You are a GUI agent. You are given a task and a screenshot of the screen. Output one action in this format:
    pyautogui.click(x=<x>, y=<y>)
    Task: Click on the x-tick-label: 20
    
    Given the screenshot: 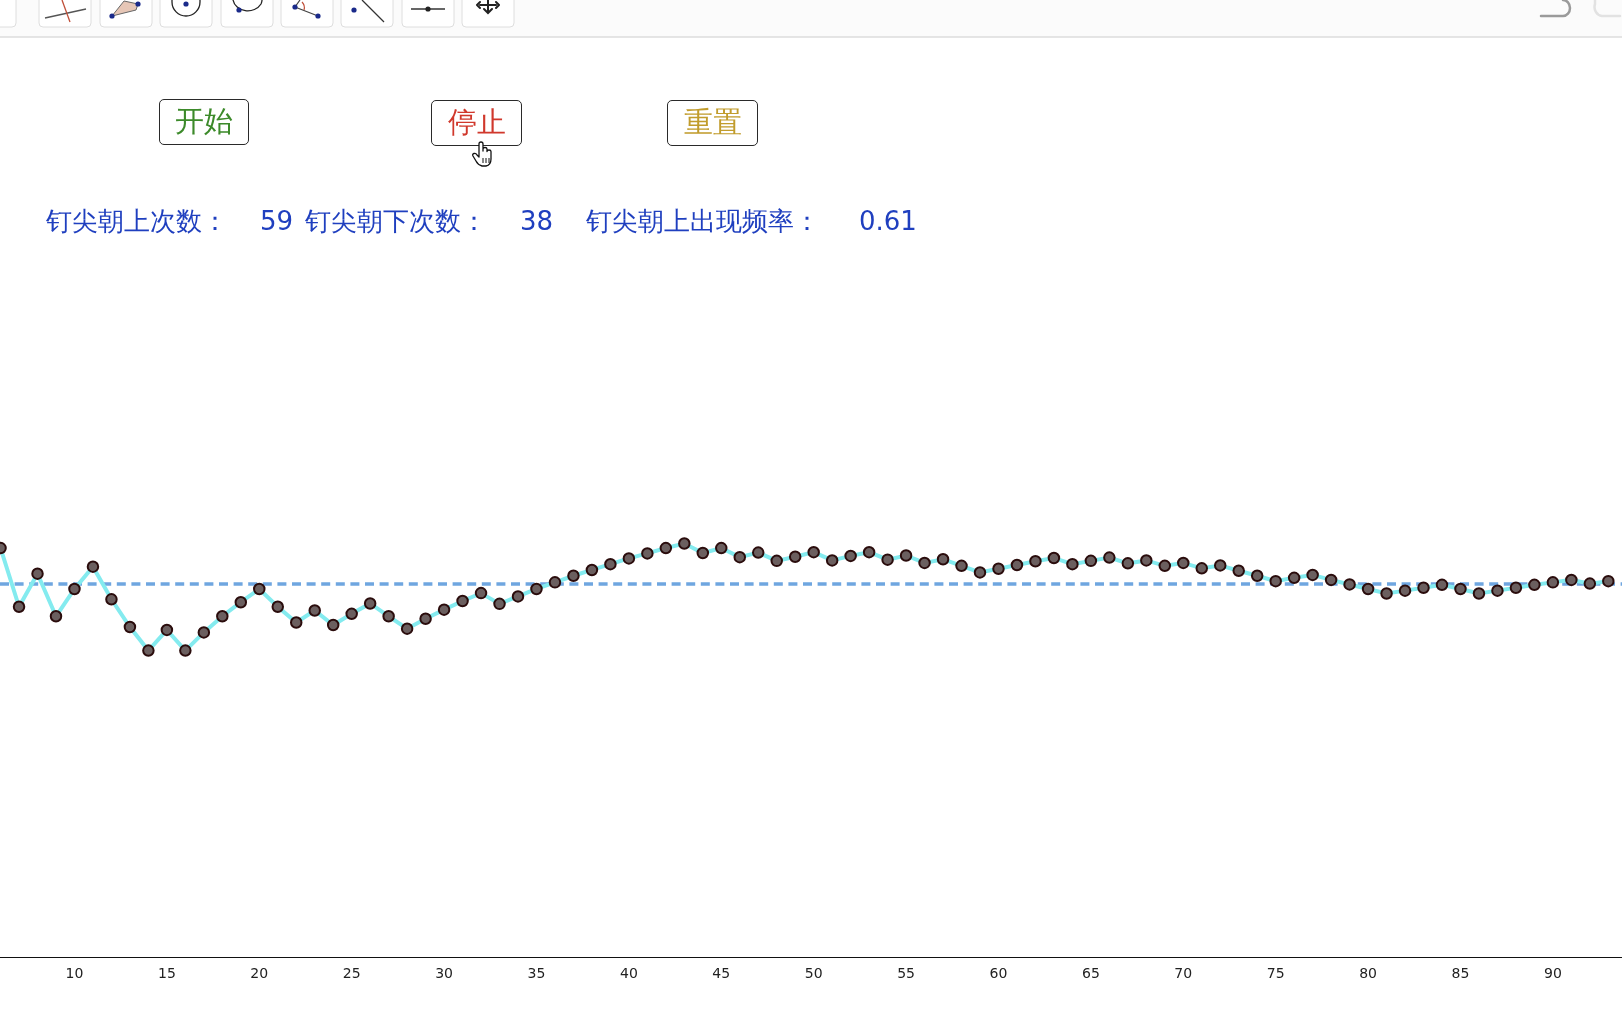 What is the action you would take?
    pyautogui.click(x=259, y=972)
    